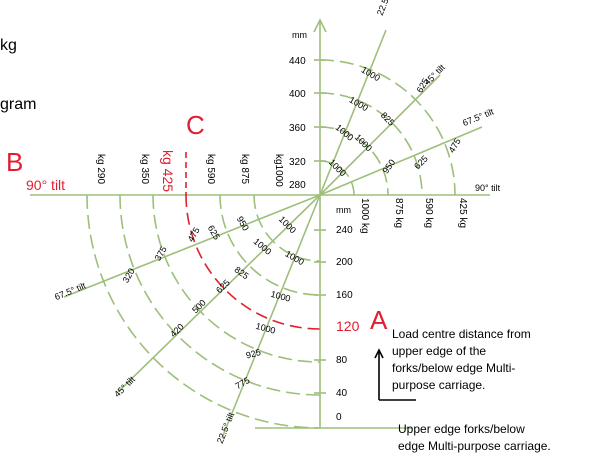  What do you see at coordinates (462, 213) in the screenshot?
I see `cap-425-kg: 425 kg` at bounding box center [462, 213].